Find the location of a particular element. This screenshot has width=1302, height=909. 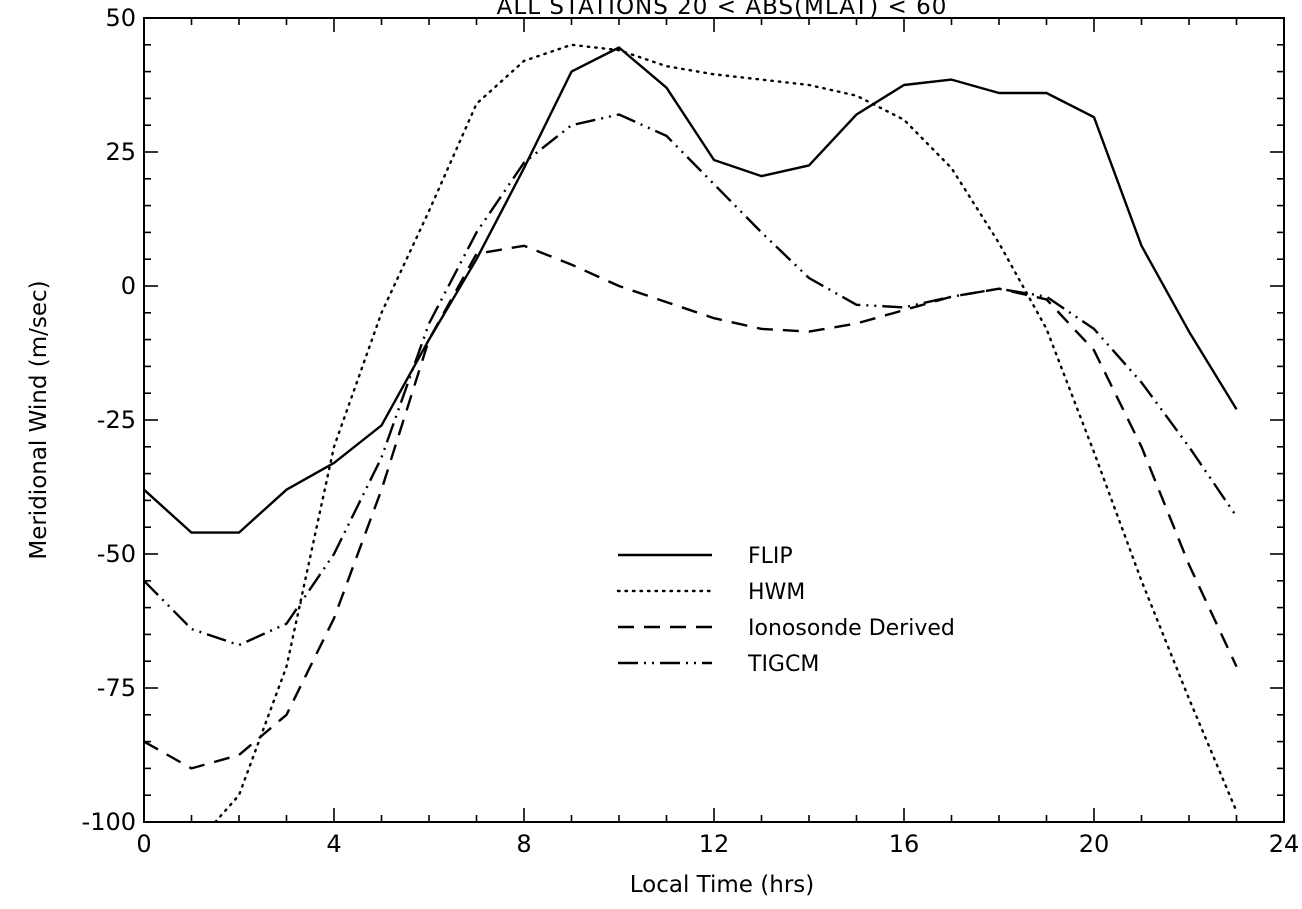

chart-title: ALL STATIONS 20 < ABS(MLAT) < 60 is located at coordinates (722, 10).